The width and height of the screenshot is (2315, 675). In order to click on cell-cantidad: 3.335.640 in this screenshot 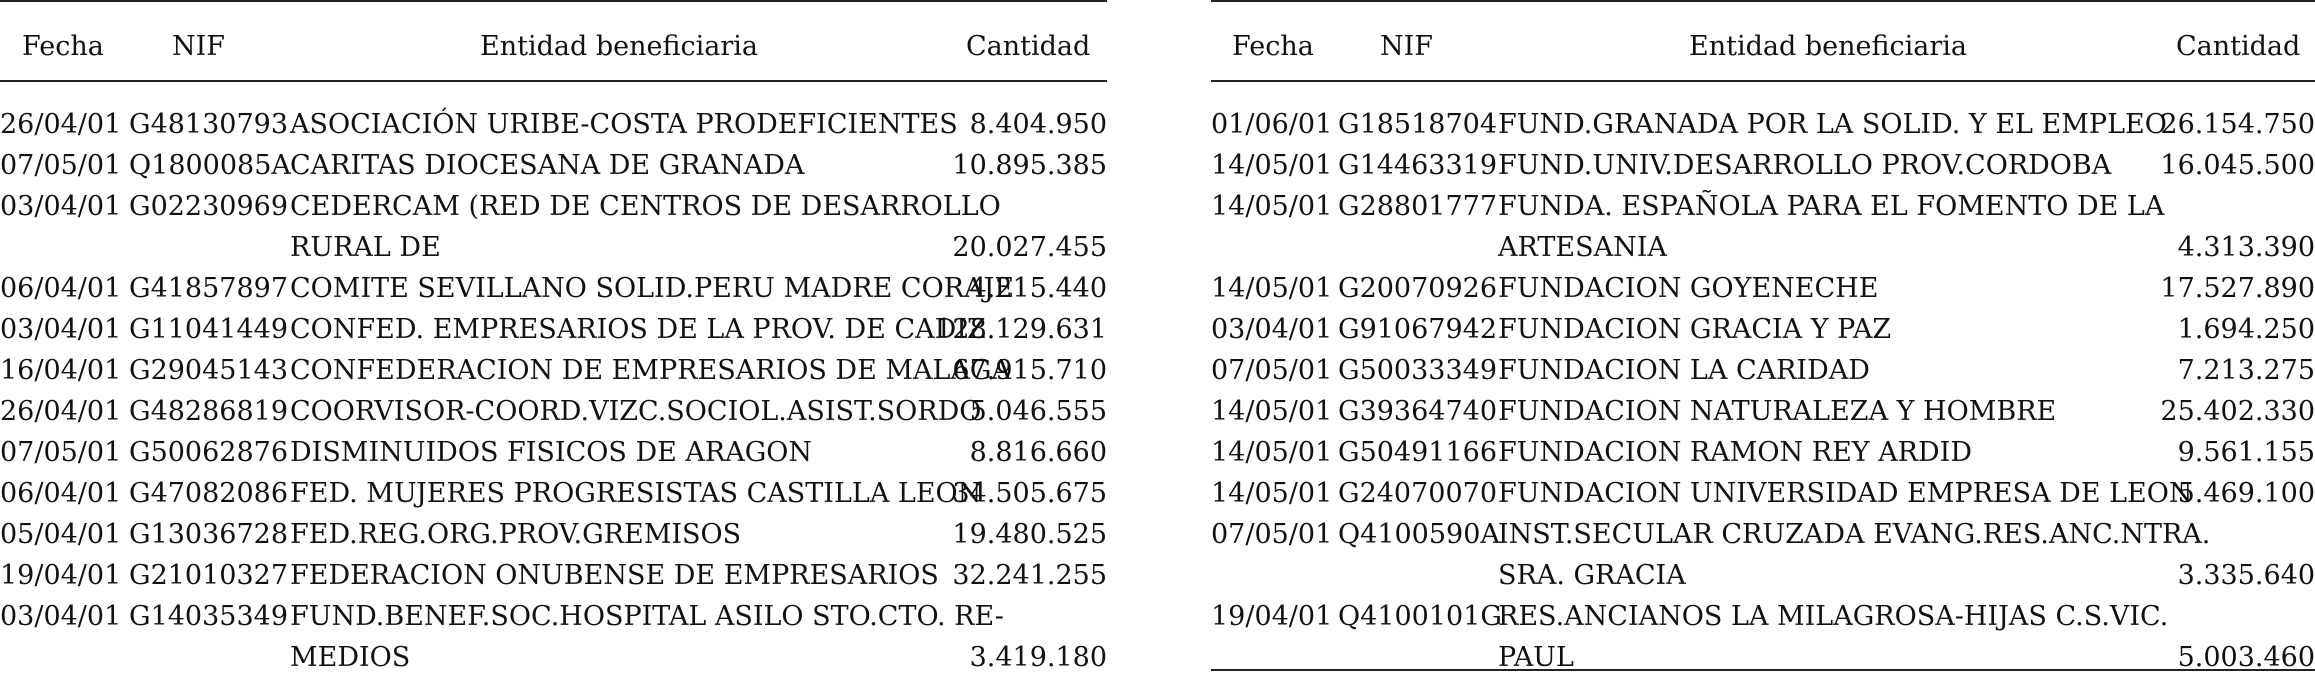, I will do `click(2246, 575)`.